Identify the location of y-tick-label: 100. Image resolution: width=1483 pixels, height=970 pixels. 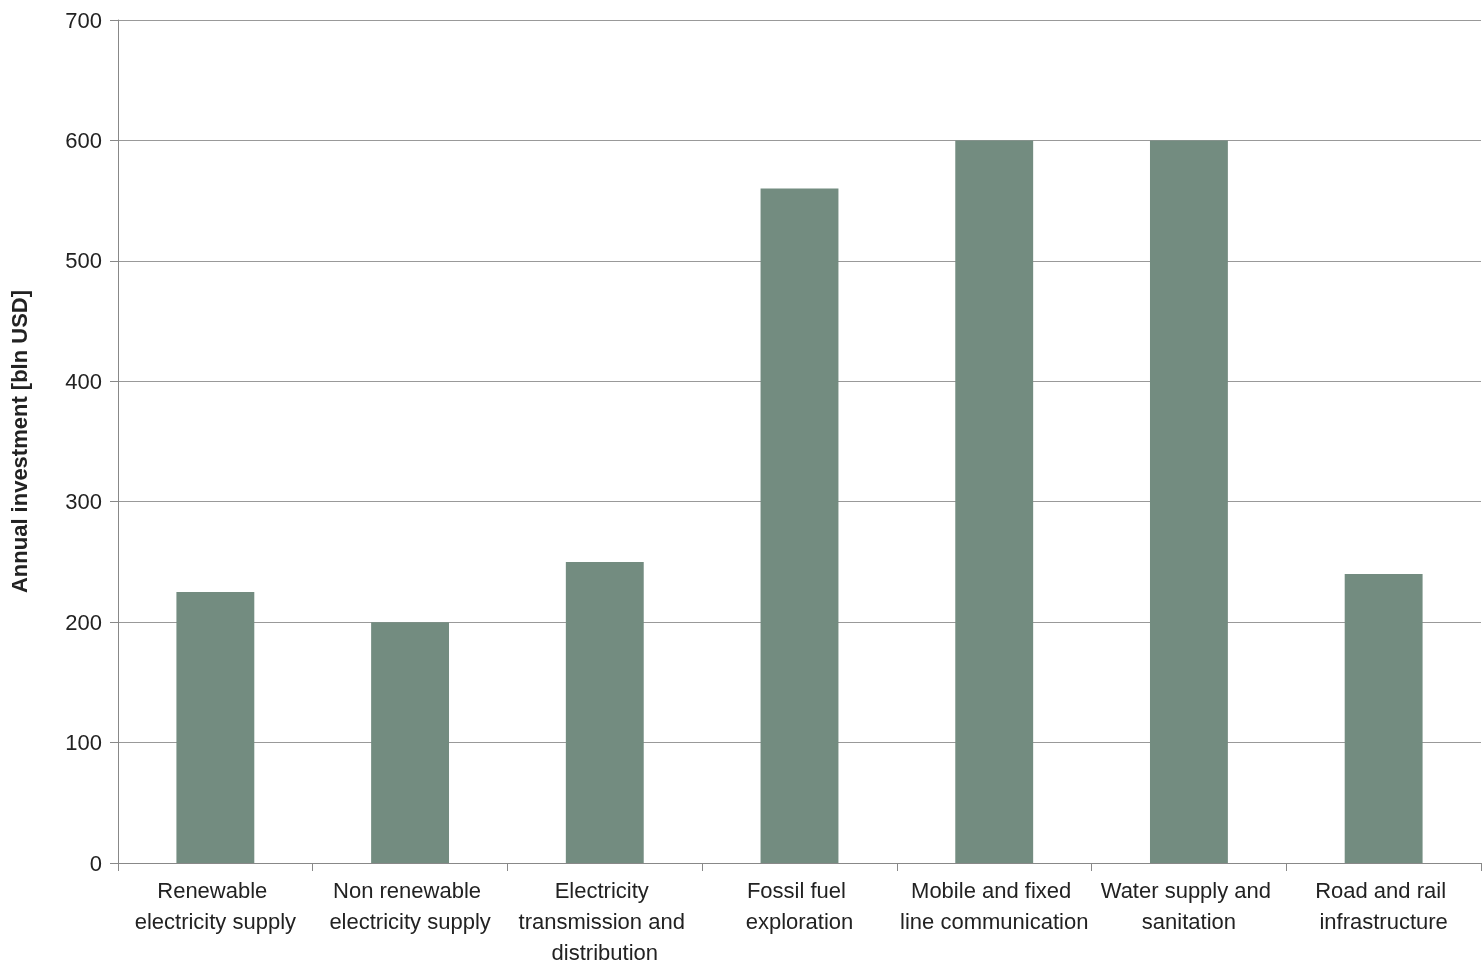
(83, 743).